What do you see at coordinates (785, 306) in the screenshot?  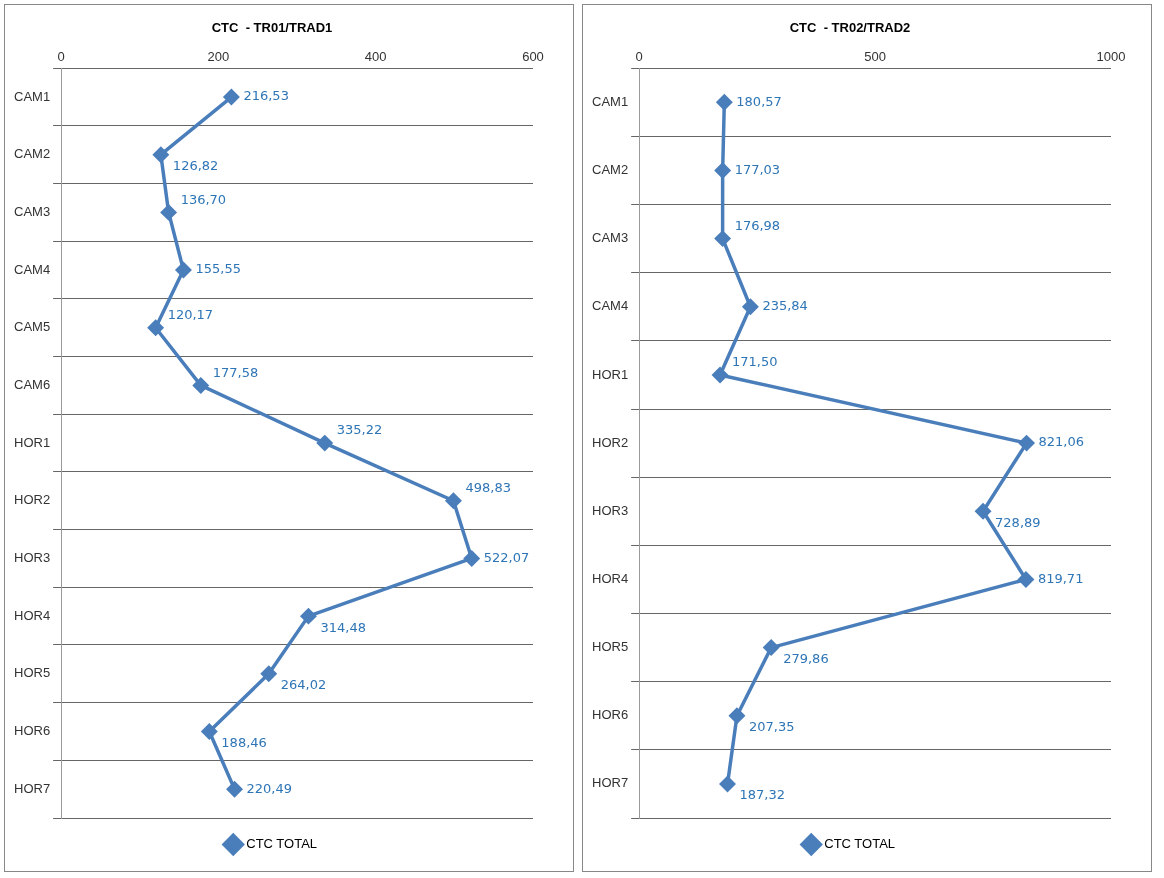 I see `data-label: 235,84` at bounding box center [785, 306].